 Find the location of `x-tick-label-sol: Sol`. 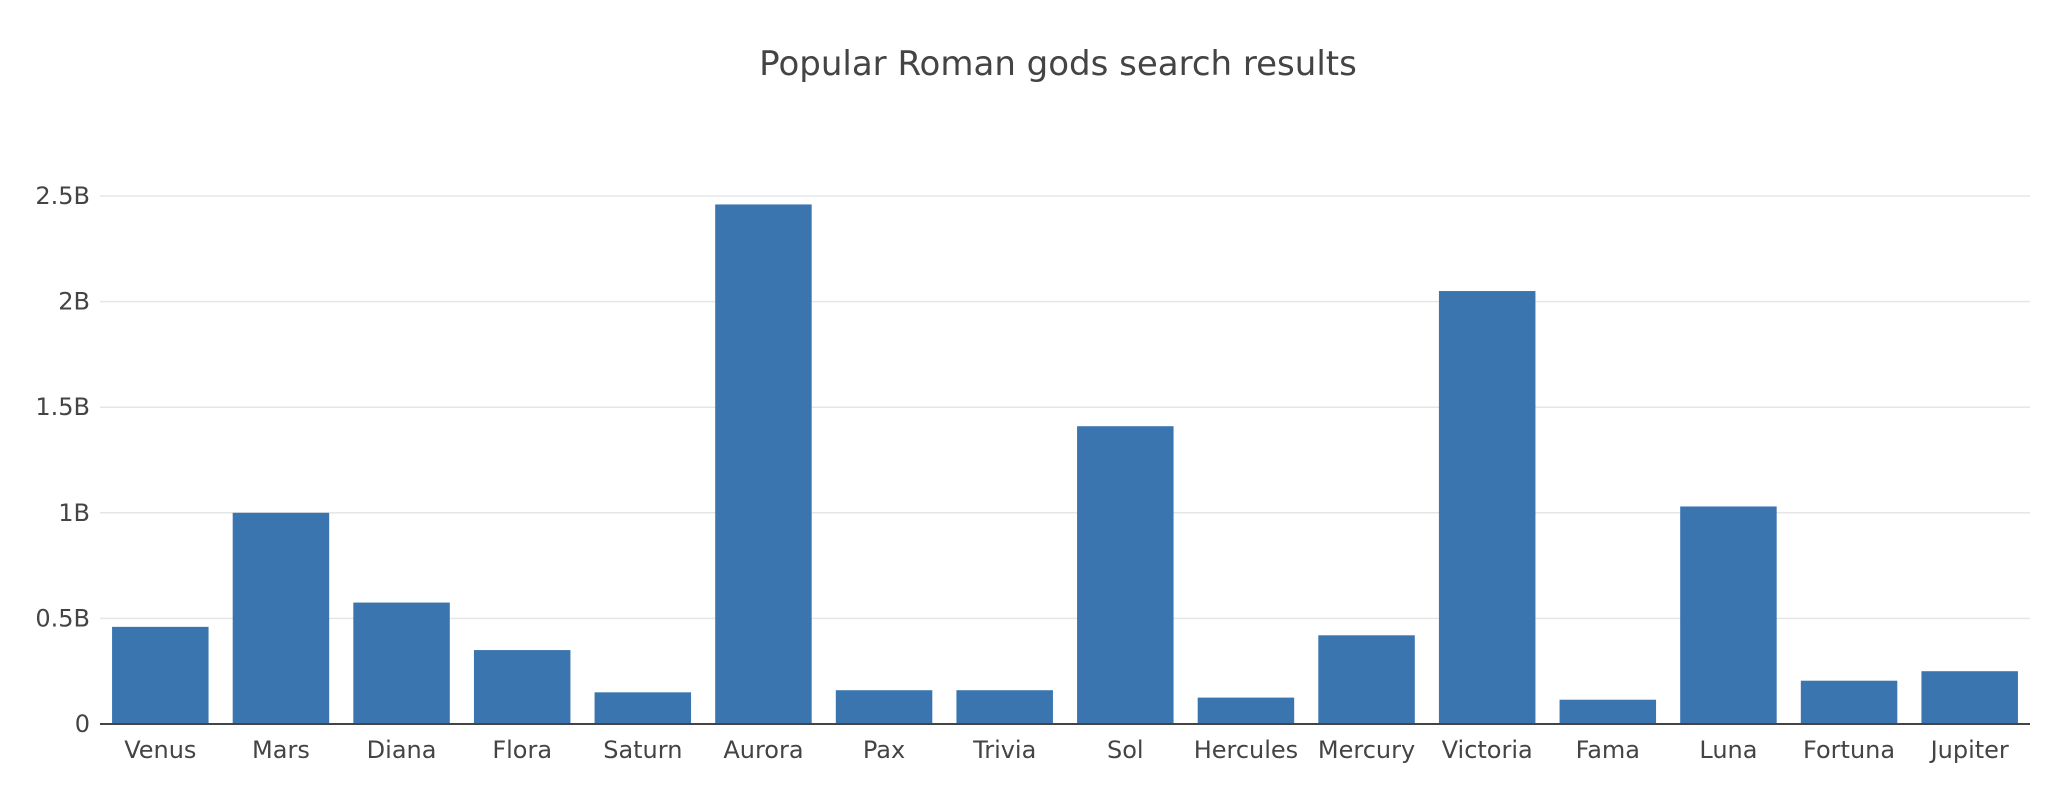

x-tick-label-sol: Sol is located at coordinates (1125, 750).